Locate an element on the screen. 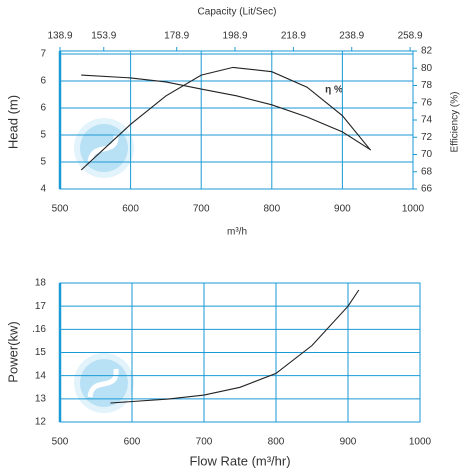  y2-tick-label: 74 is located at coordinates (427, 120).